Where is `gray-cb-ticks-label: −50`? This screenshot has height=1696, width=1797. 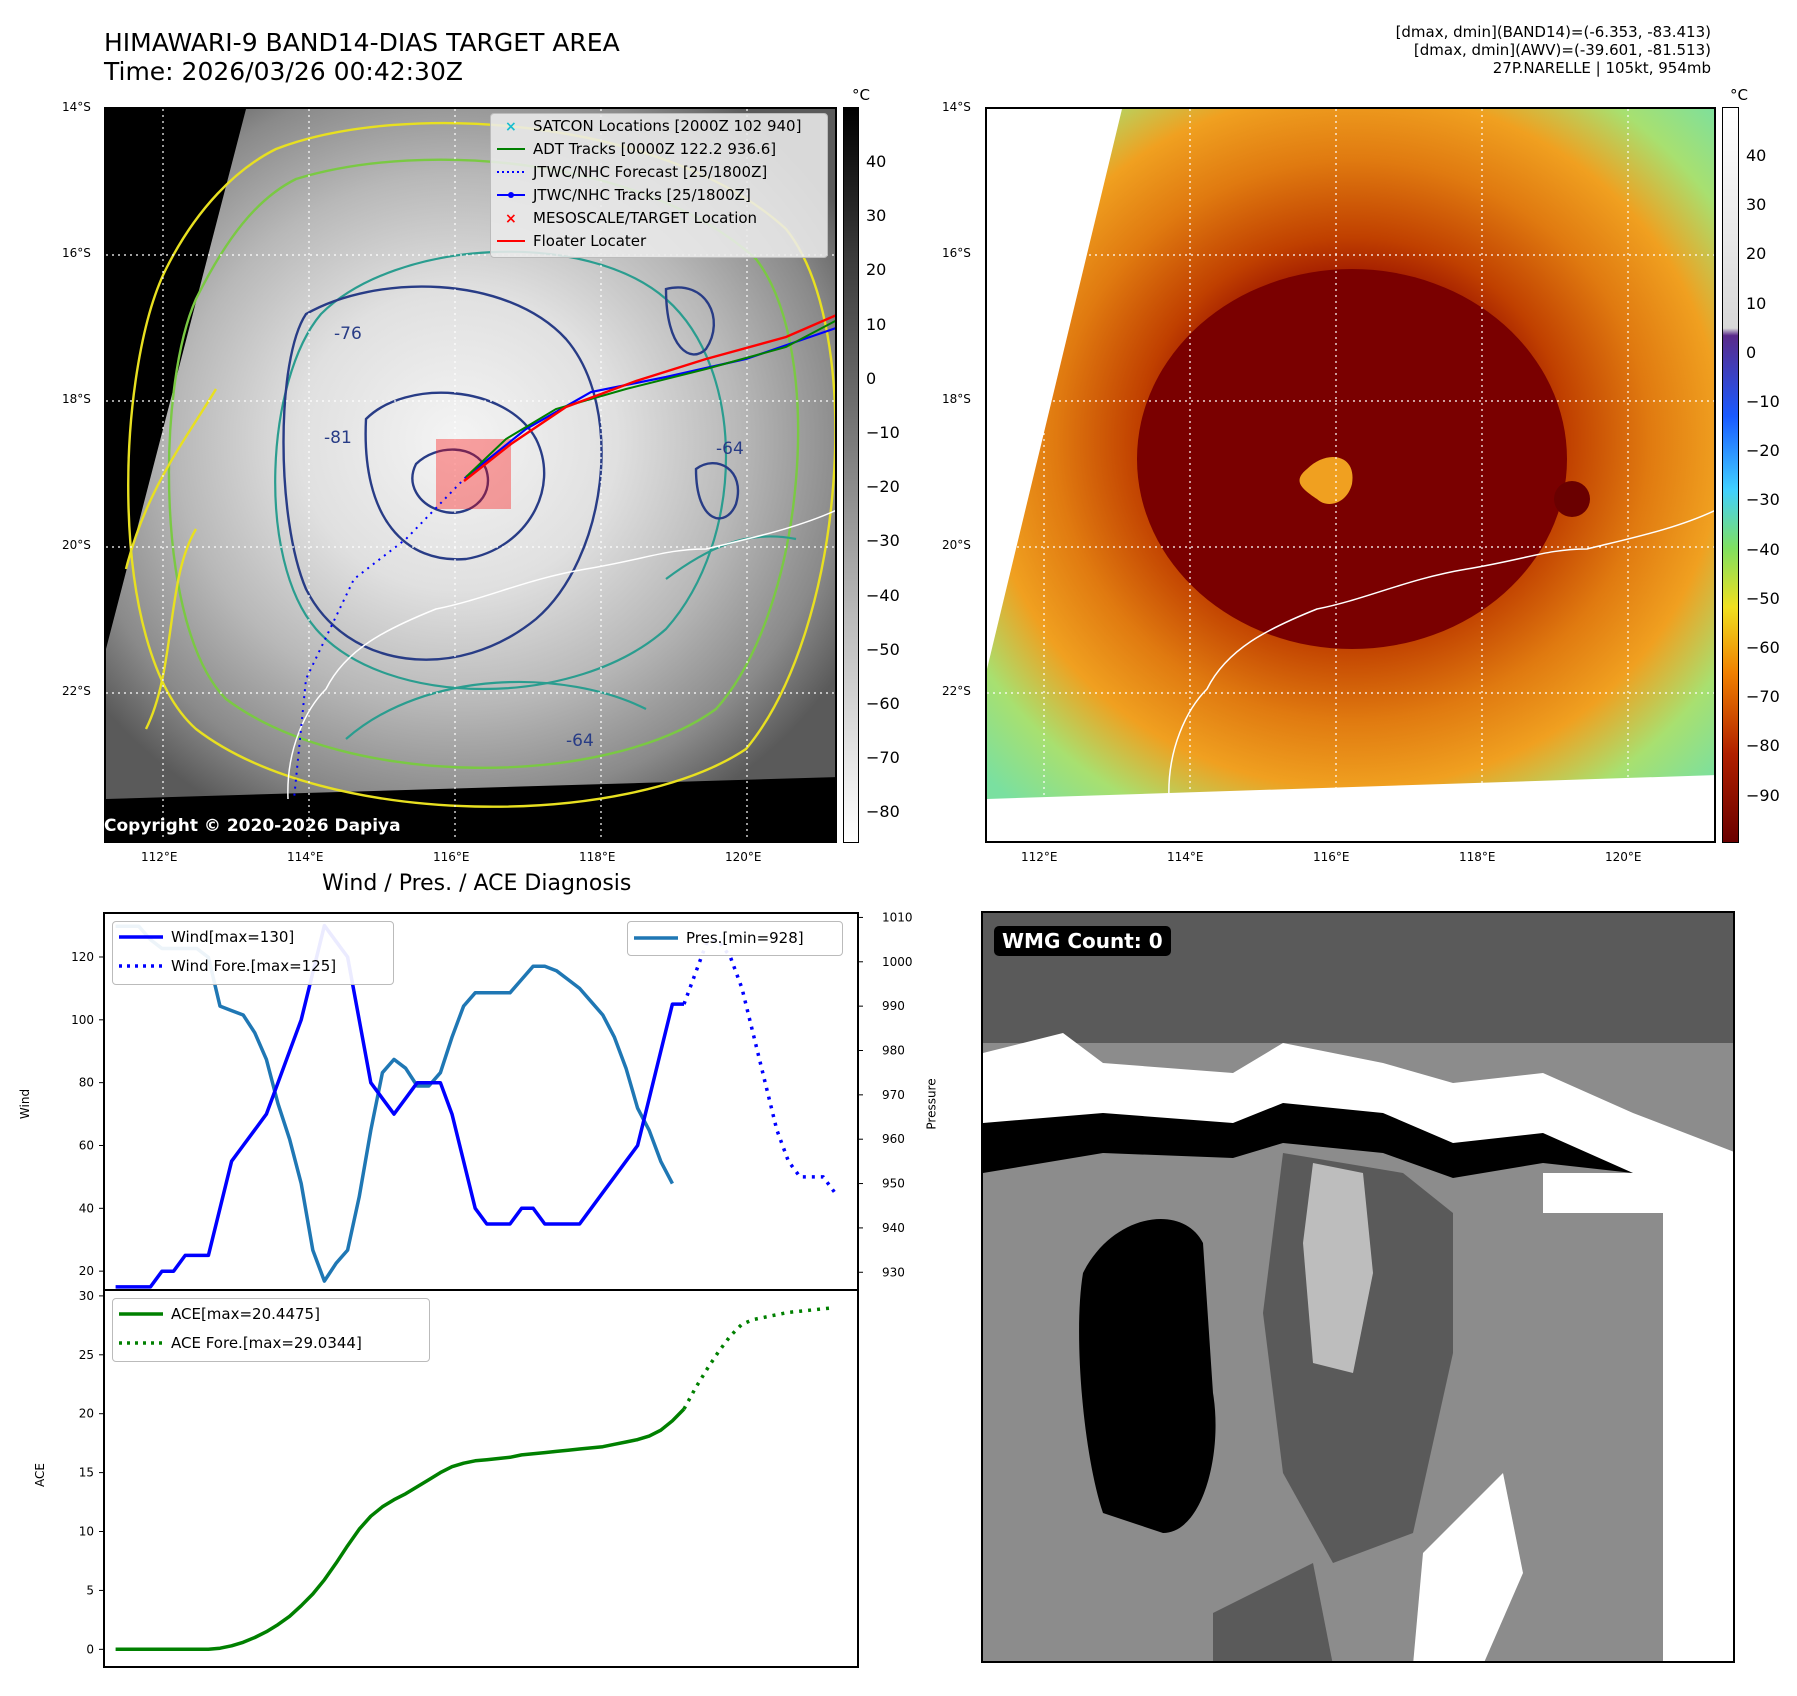 gray-cb-ticks-label: −50 is located at coordinates (883, 649).